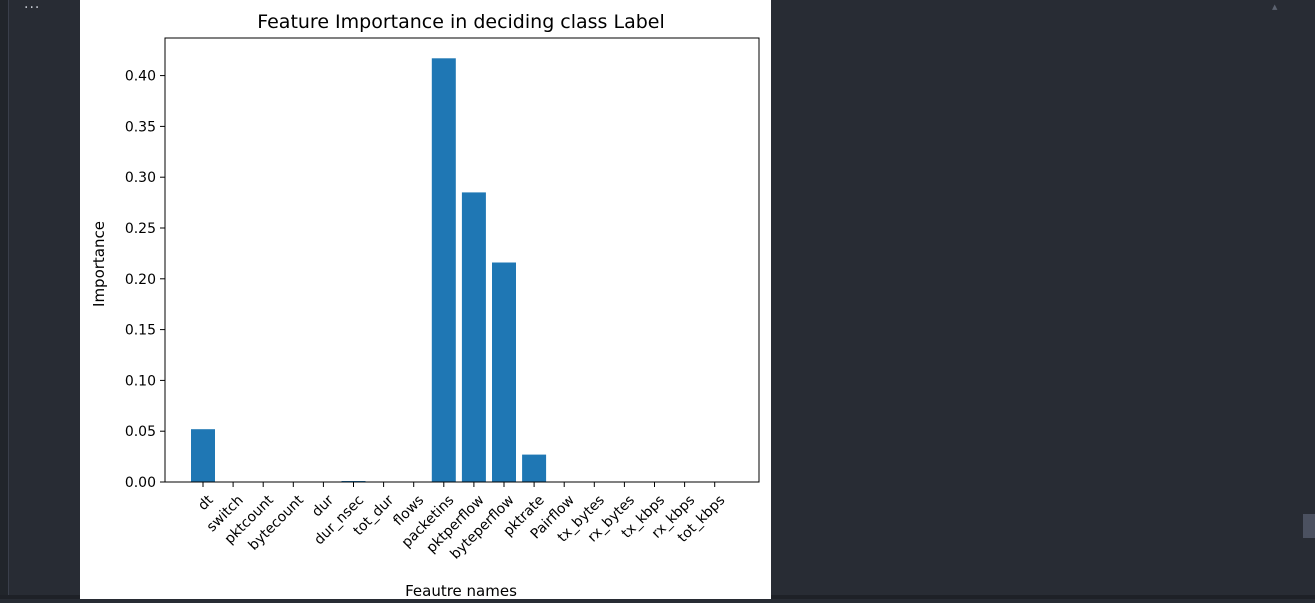  Describe the element at coordinates (203, 455) in the screenshot. I see `bar-dt` at that location.